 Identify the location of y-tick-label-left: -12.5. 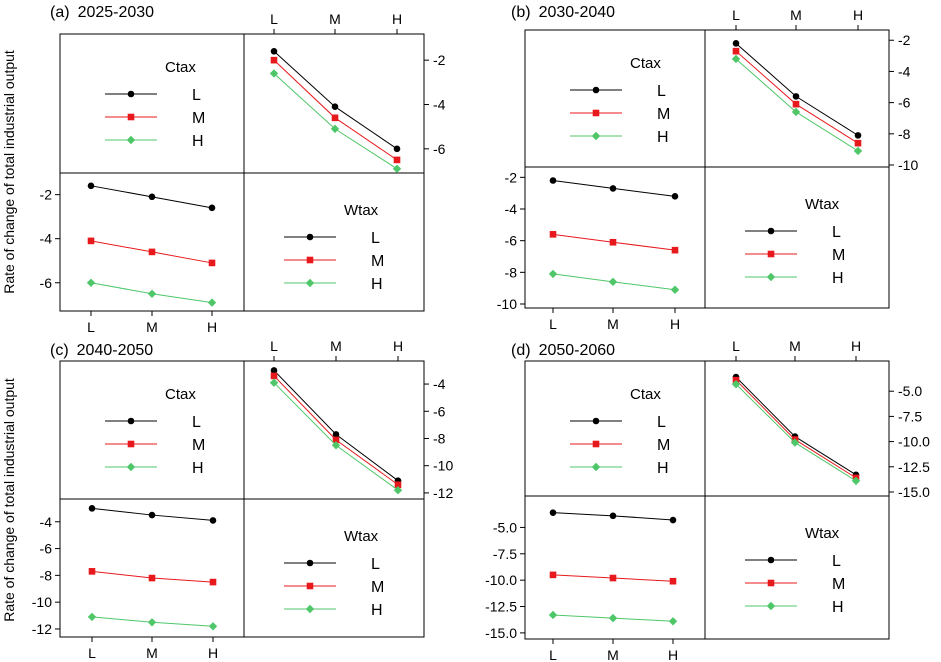
(501, 607).